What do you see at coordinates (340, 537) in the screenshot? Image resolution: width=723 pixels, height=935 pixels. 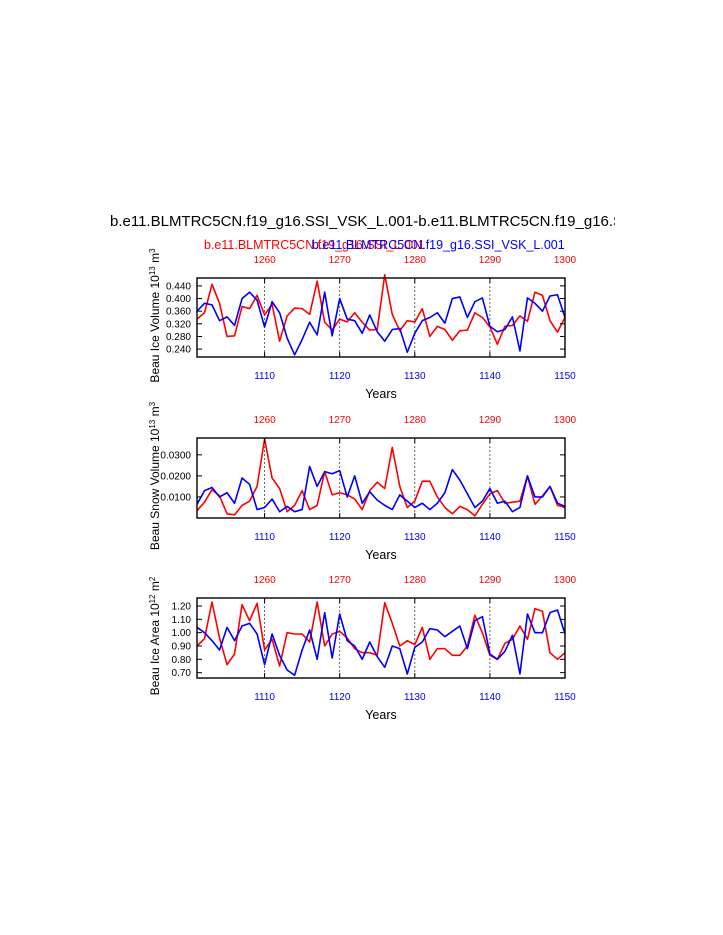 I see `panel2-xtick-bottom-label: 1120` at bounding box center [340, 537].